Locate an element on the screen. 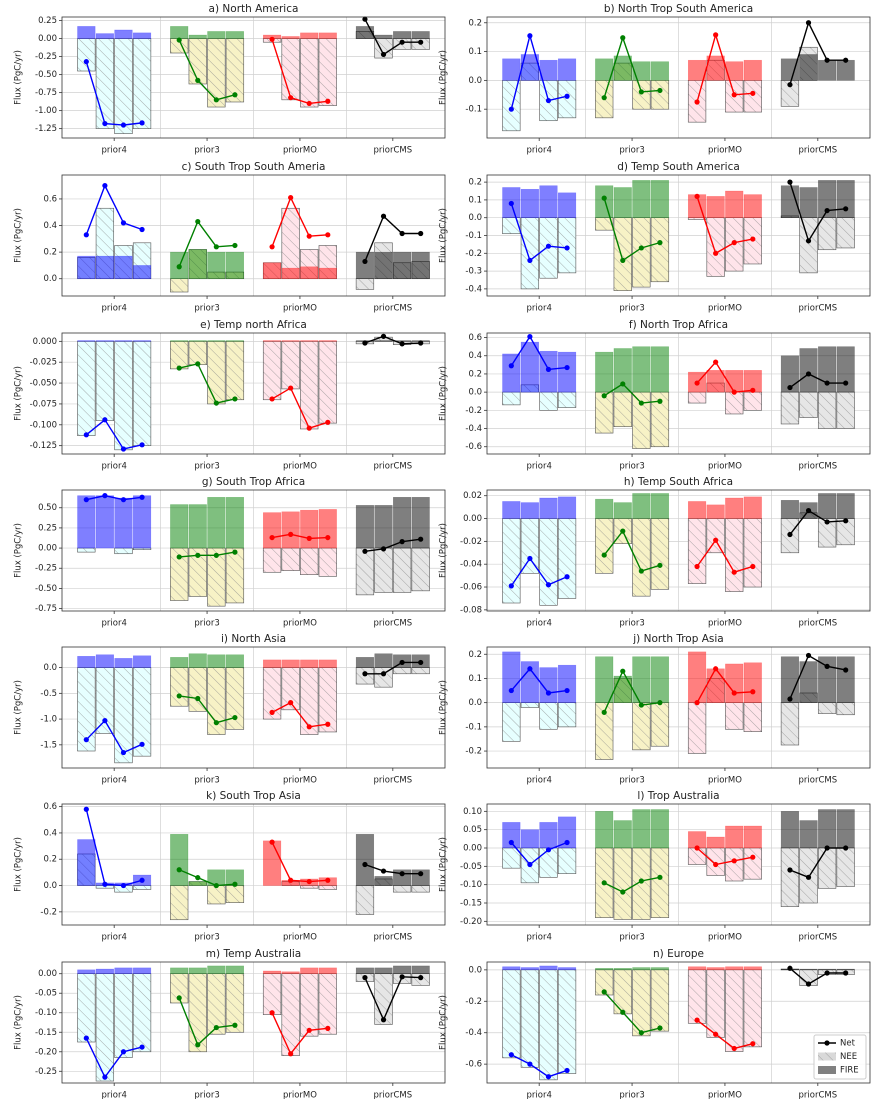 Image resolution: width=877 pixels, height=1099 pixels. y-tick-label: -0.075 is located at coordinates (43, 404).